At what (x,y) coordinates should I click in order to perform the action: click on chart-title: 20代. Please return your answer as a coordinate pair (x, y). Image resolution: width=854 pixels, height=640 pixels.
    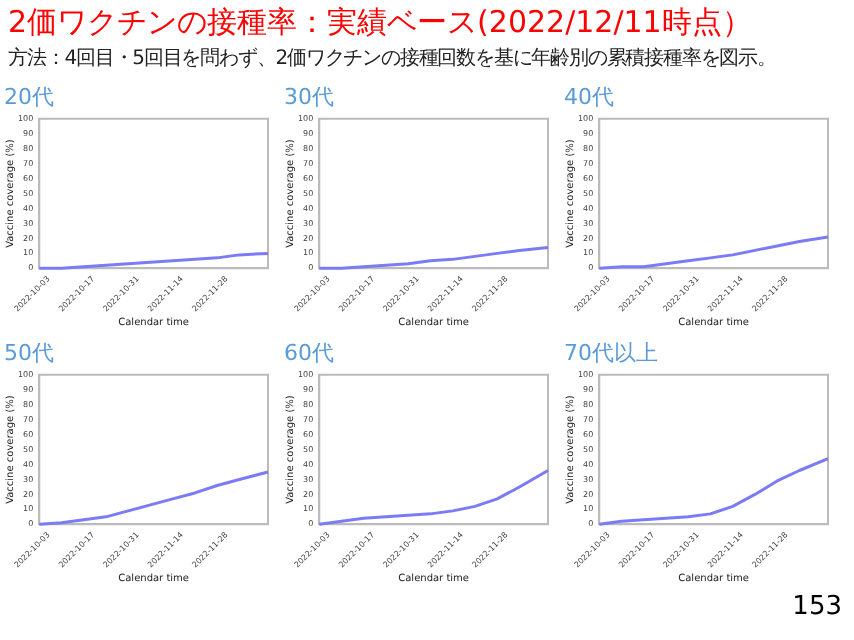
    Looking at the image, I should click on (30, 98).